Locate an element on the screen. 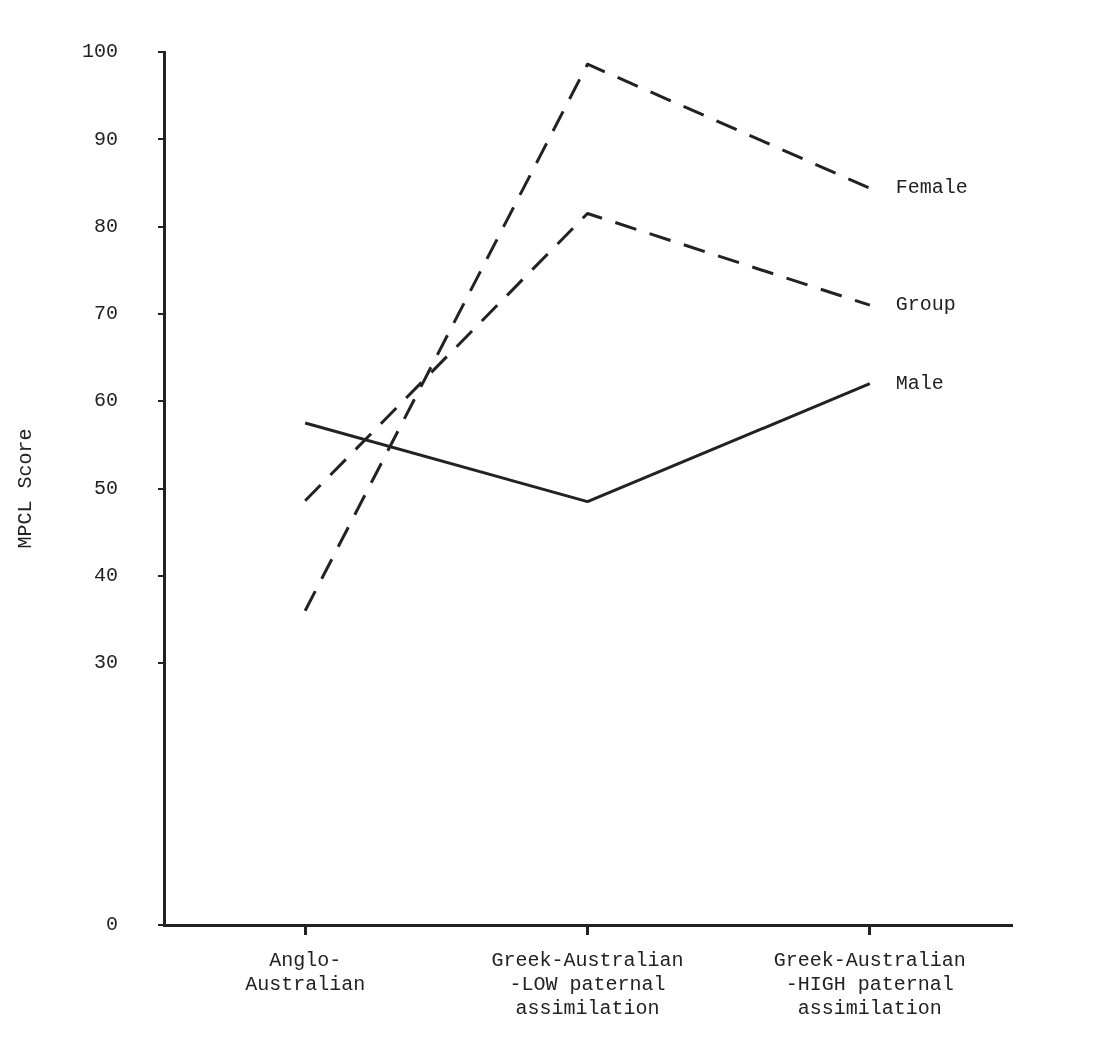  y-axis-title: MPCL Score is located at coordinates (26, 488).